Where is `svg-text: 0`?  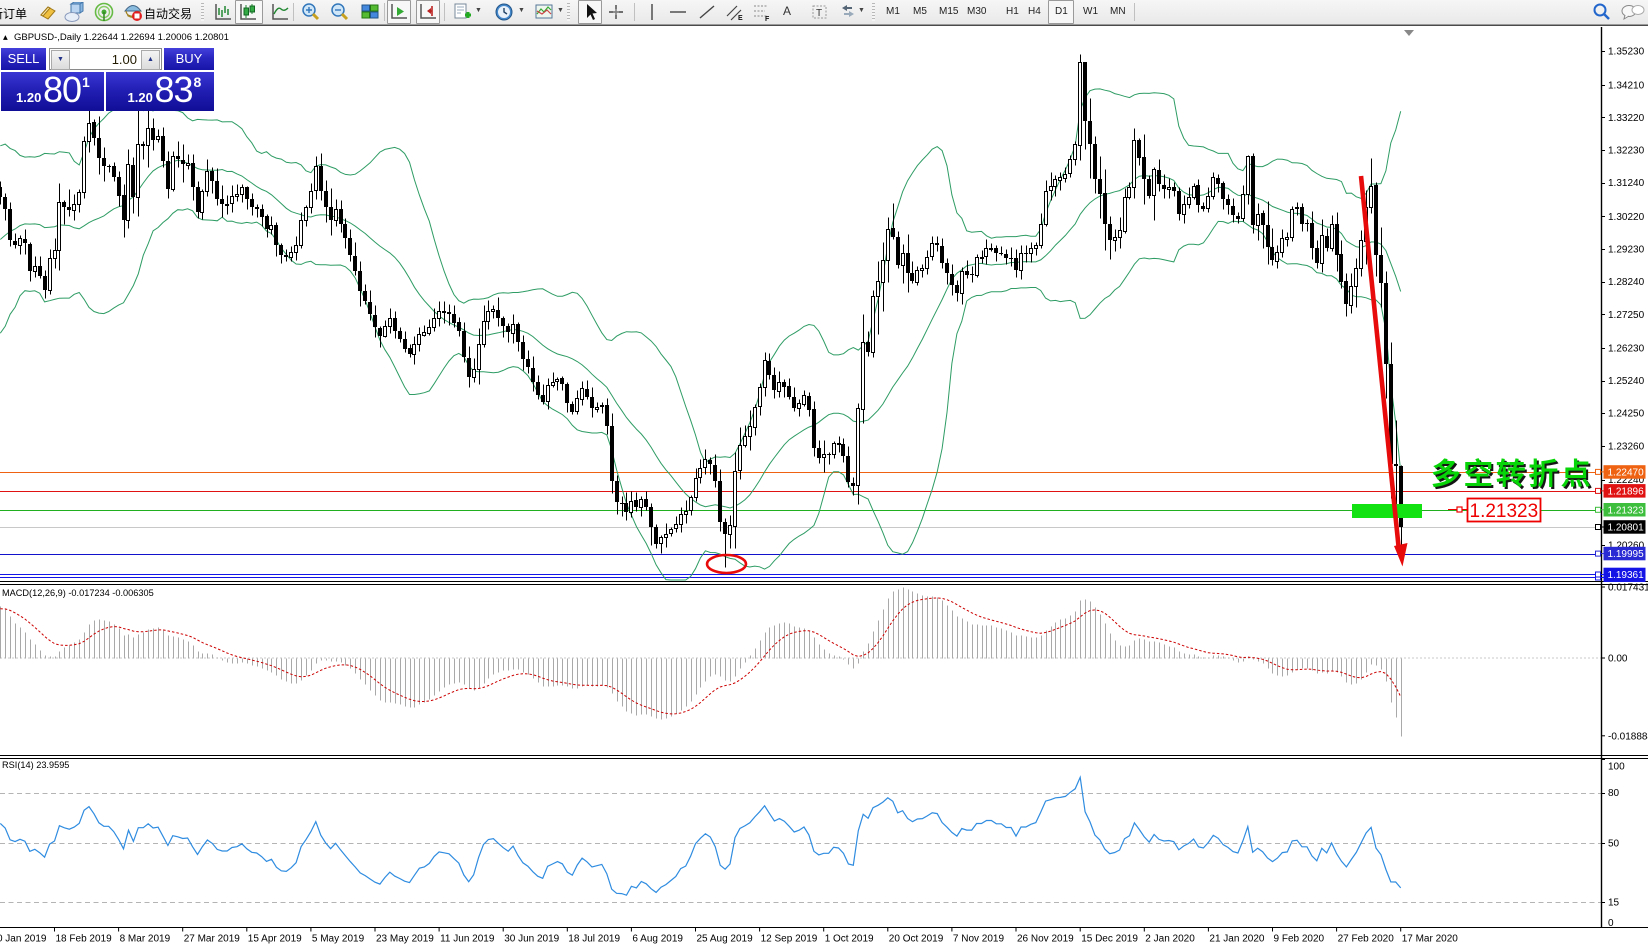
svg-text: 0 is located at coordinates (1611, 923).